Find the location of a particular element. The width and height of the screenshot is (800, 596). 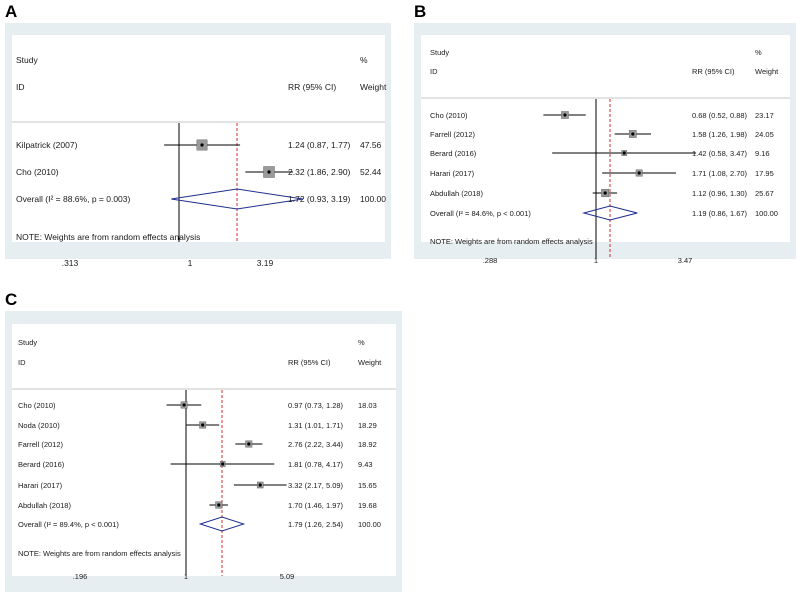

study-name-b: Cho (2010) is located at coordinates (449, 115).